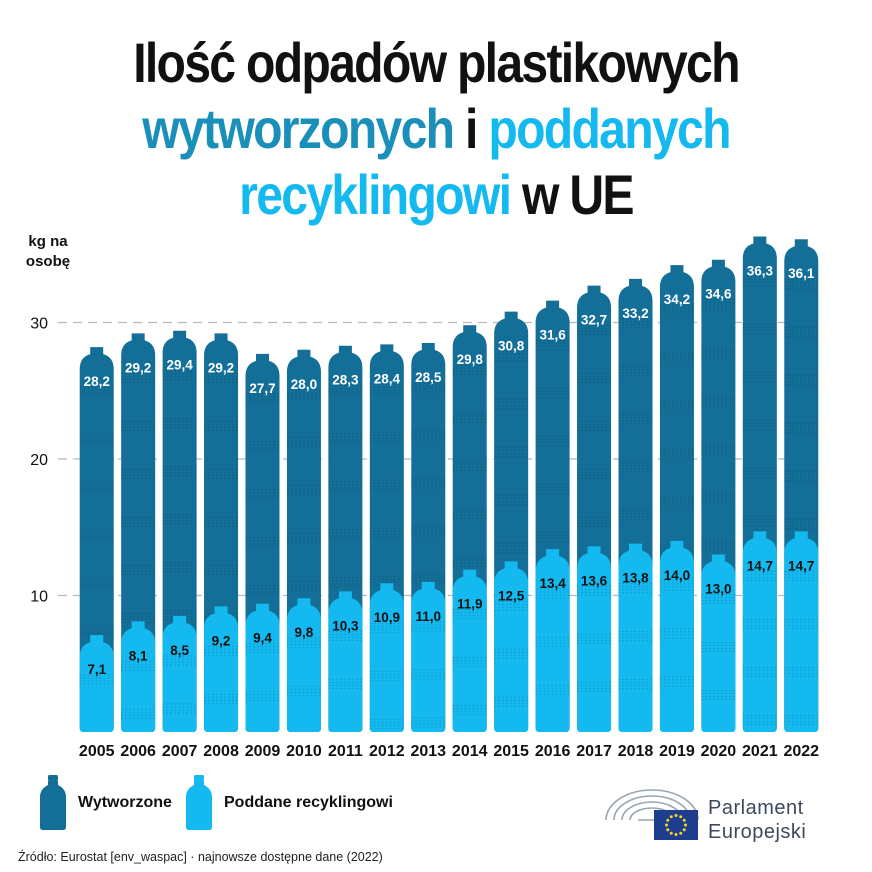 Image resolution: width=872 pixels, height=872 pixels. What do you see at coordinates (429, 616) in the screenshot?
I see `value-recycled-2013: 11,0` at bounding box center [429, 616].